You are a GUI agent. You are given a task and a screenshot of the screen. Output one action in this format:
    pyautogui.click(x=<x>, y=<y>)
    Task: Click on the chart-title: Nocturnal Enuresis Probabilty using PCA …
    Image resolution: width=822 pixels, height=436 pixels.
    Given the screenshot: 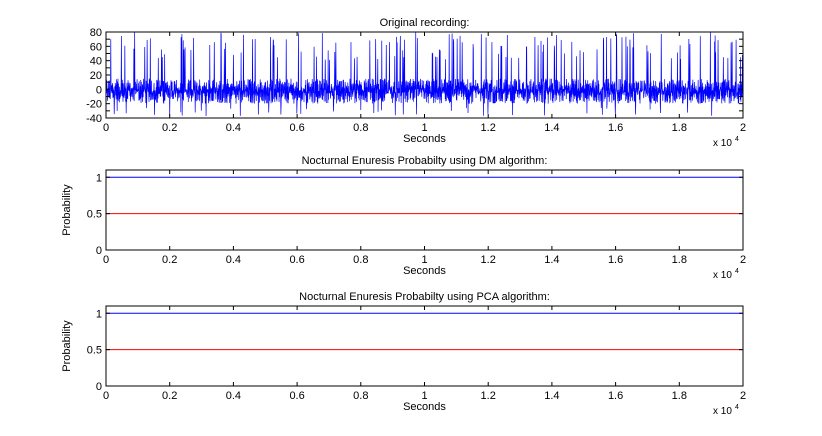 What is the action you would take?
    pyautogui.click(x=424, y=297)
    